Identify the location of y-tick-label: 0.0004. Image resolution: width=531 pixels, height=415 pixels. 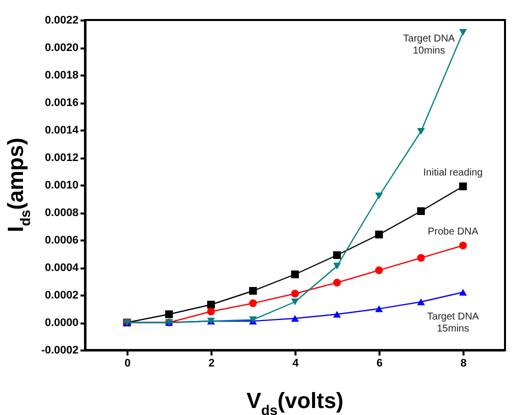
(62, 268).